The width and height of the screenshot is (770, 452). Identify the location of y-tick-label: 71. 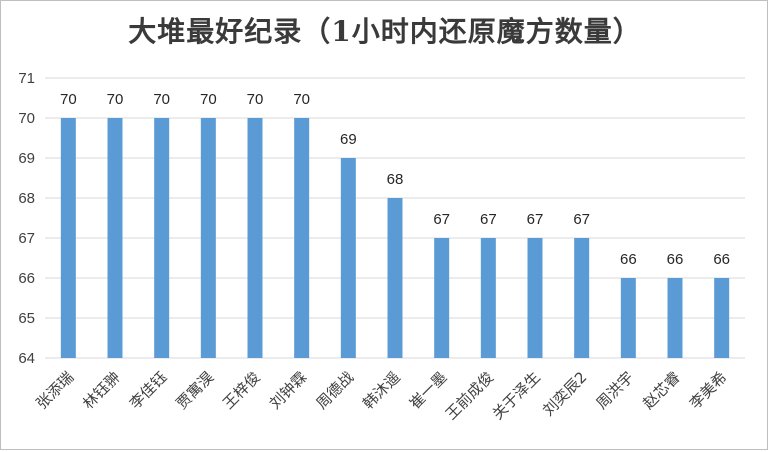
(26, 78).